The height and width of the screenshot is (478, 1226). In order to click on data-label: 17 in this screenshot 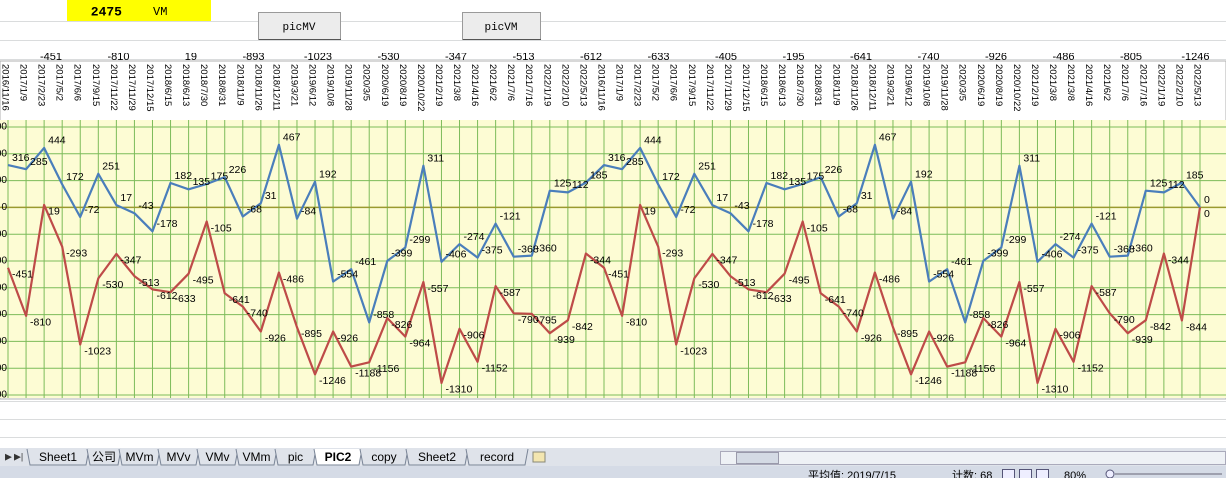, I will do `click(722, 198)`.